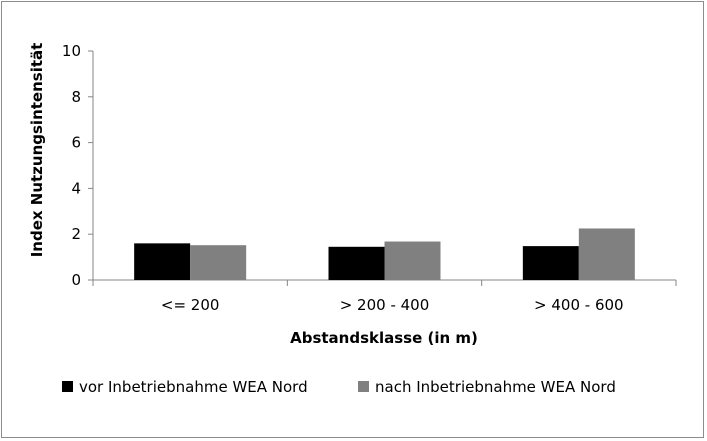 This screenshot has width=707, height=441. What do you see at coordinates (76, 234) in the screenshot?
I see `y-tick-label: 2` at bounding box center [76, 234].